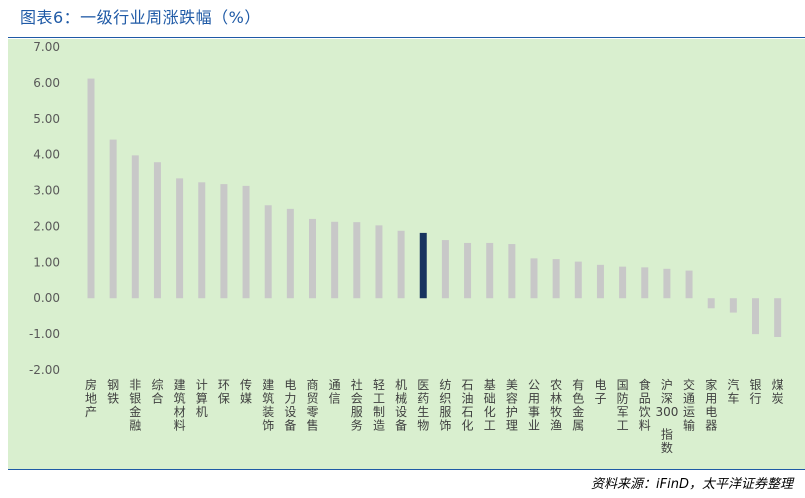 This screenshot has height=498, width=805. Describe the element at coordinates (46, 298) in the screenshot. I see `y-tick-label: 0.00` at that location.